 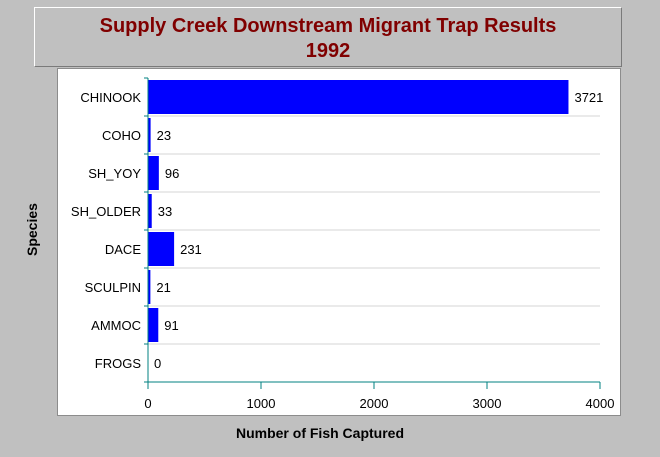 What do you see at coordinates (118, 363) in the screenshot?
I see `category-label-frogs: FROGS` at bounding box center [118, 363].